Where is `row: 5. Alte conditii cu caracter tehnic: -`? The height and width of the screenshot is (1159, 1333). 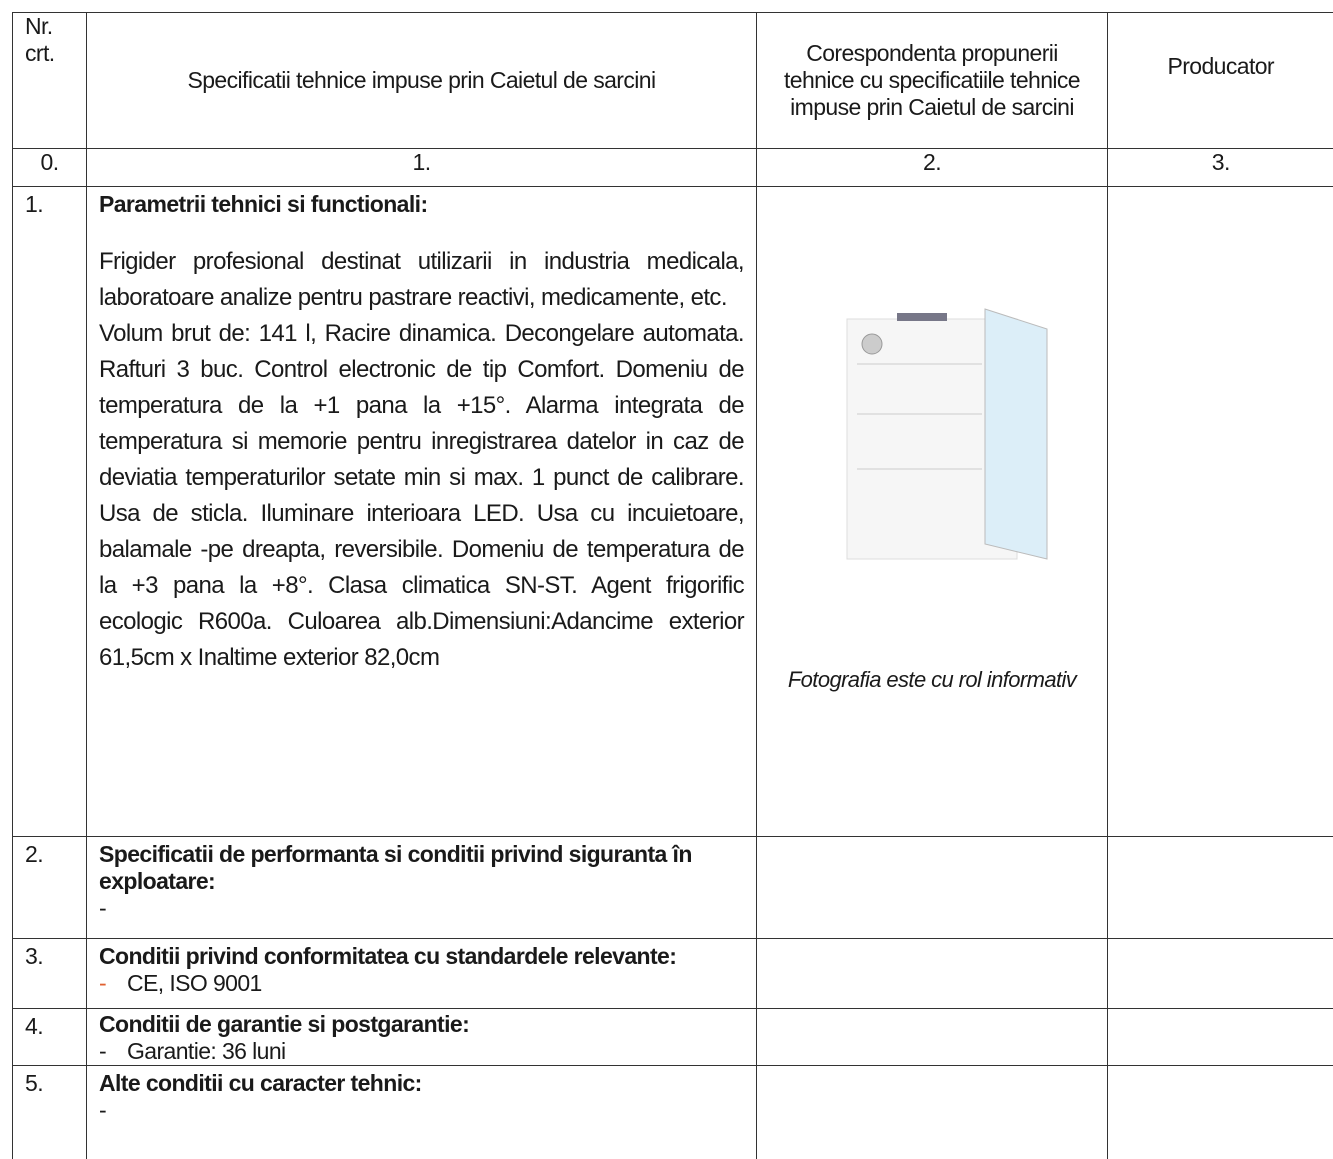 row: 5. Alte conditii cu caracter tehnic: - is located at coordinates (673, 1112).